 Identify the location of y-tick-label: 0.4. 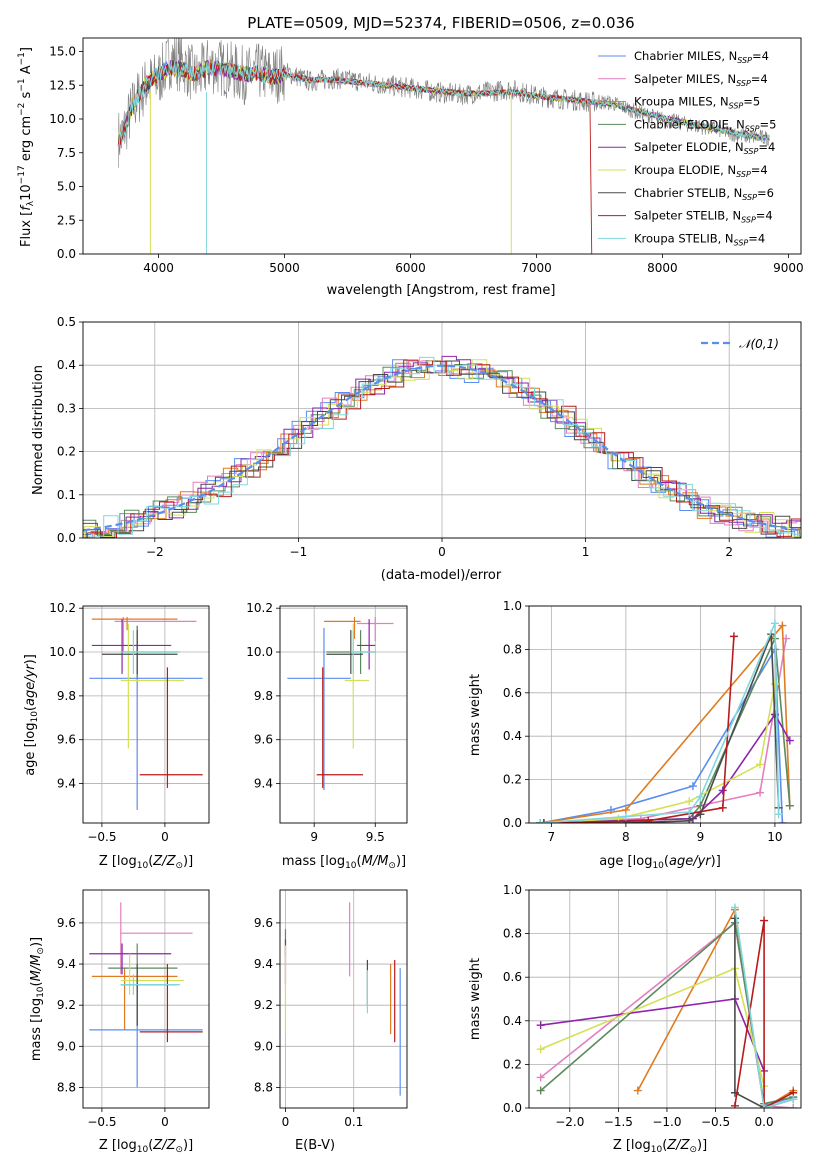
(66, 365).